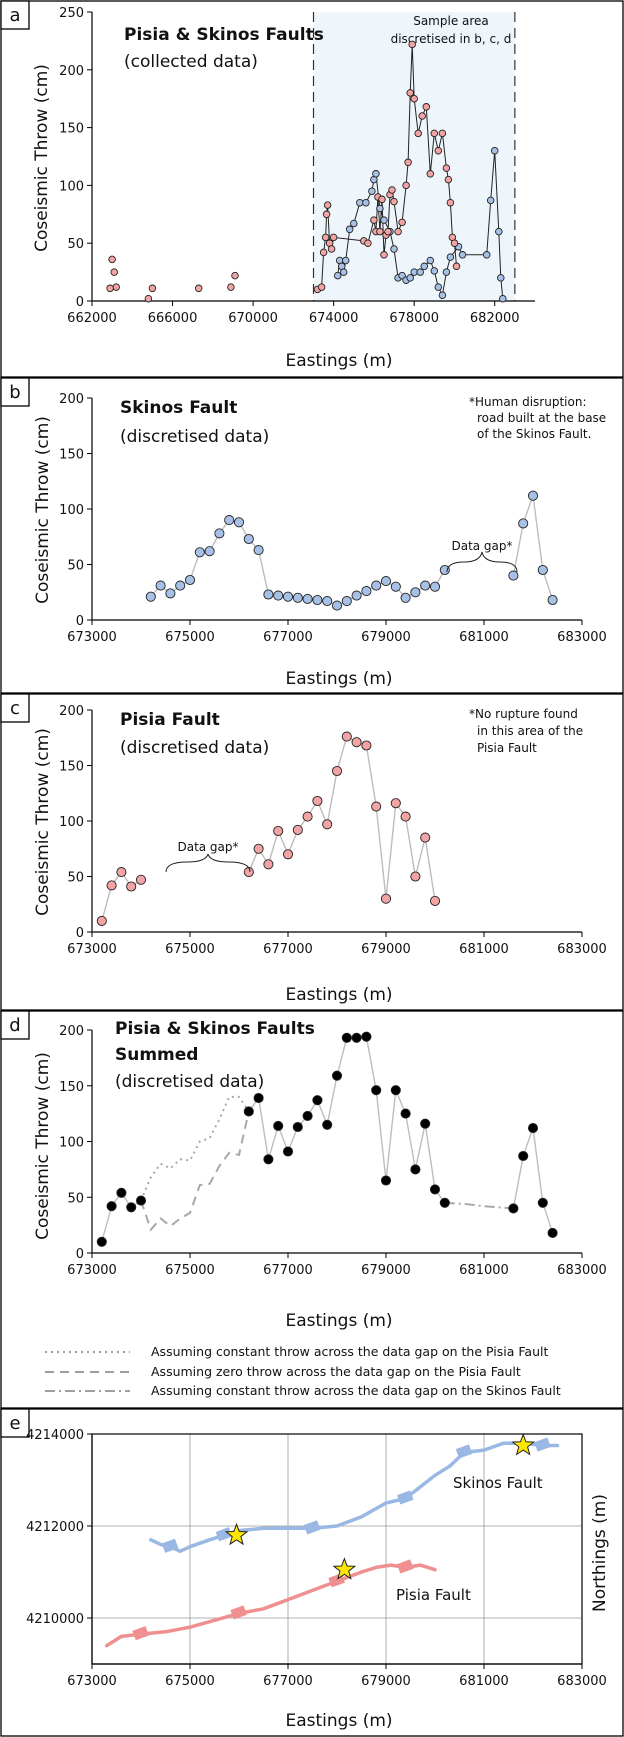 The image size is (624, 1737). Describe the element at coordinates (195, 1171) in the screenshot. I see `panel-d-dashed-line` at that location.